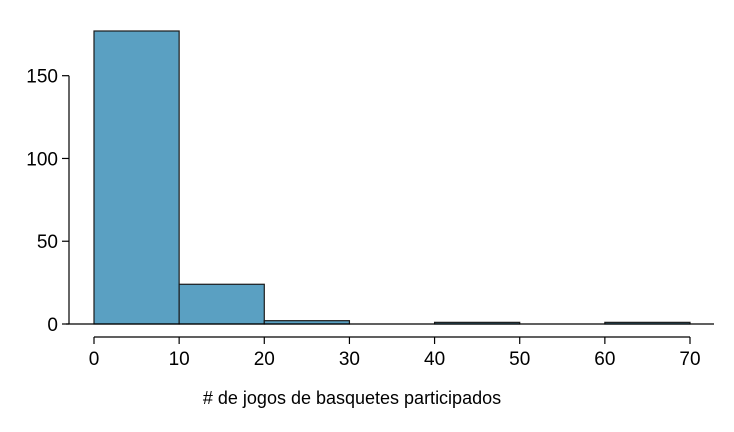  Describe the element at coordinates (42, 77) in the screenshot. I see `y-tick-label: 150` at that location.